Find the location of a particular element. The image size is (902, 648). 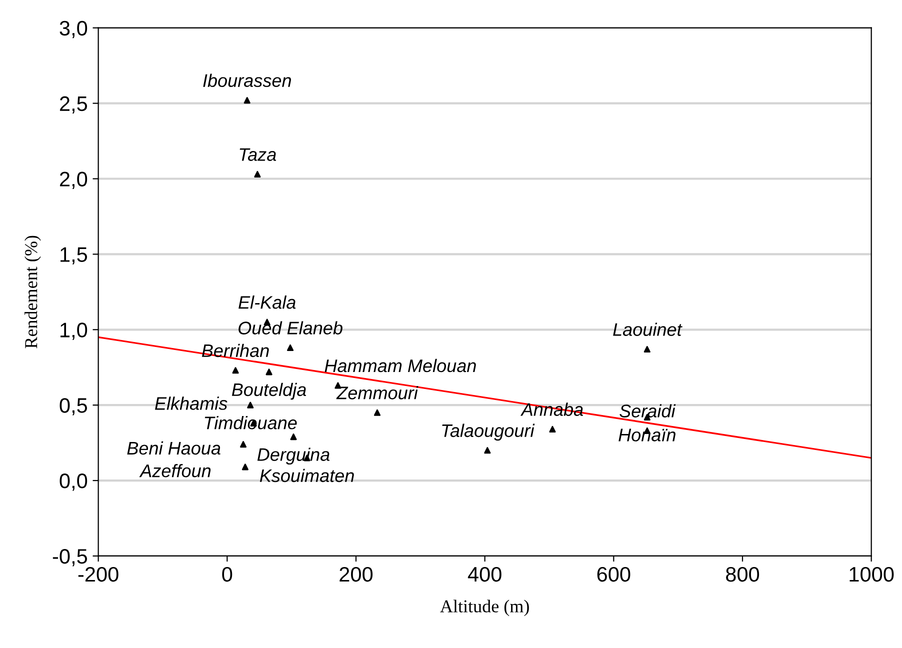

y-tick-label: 3,0 is located at coordinates (74, 29).